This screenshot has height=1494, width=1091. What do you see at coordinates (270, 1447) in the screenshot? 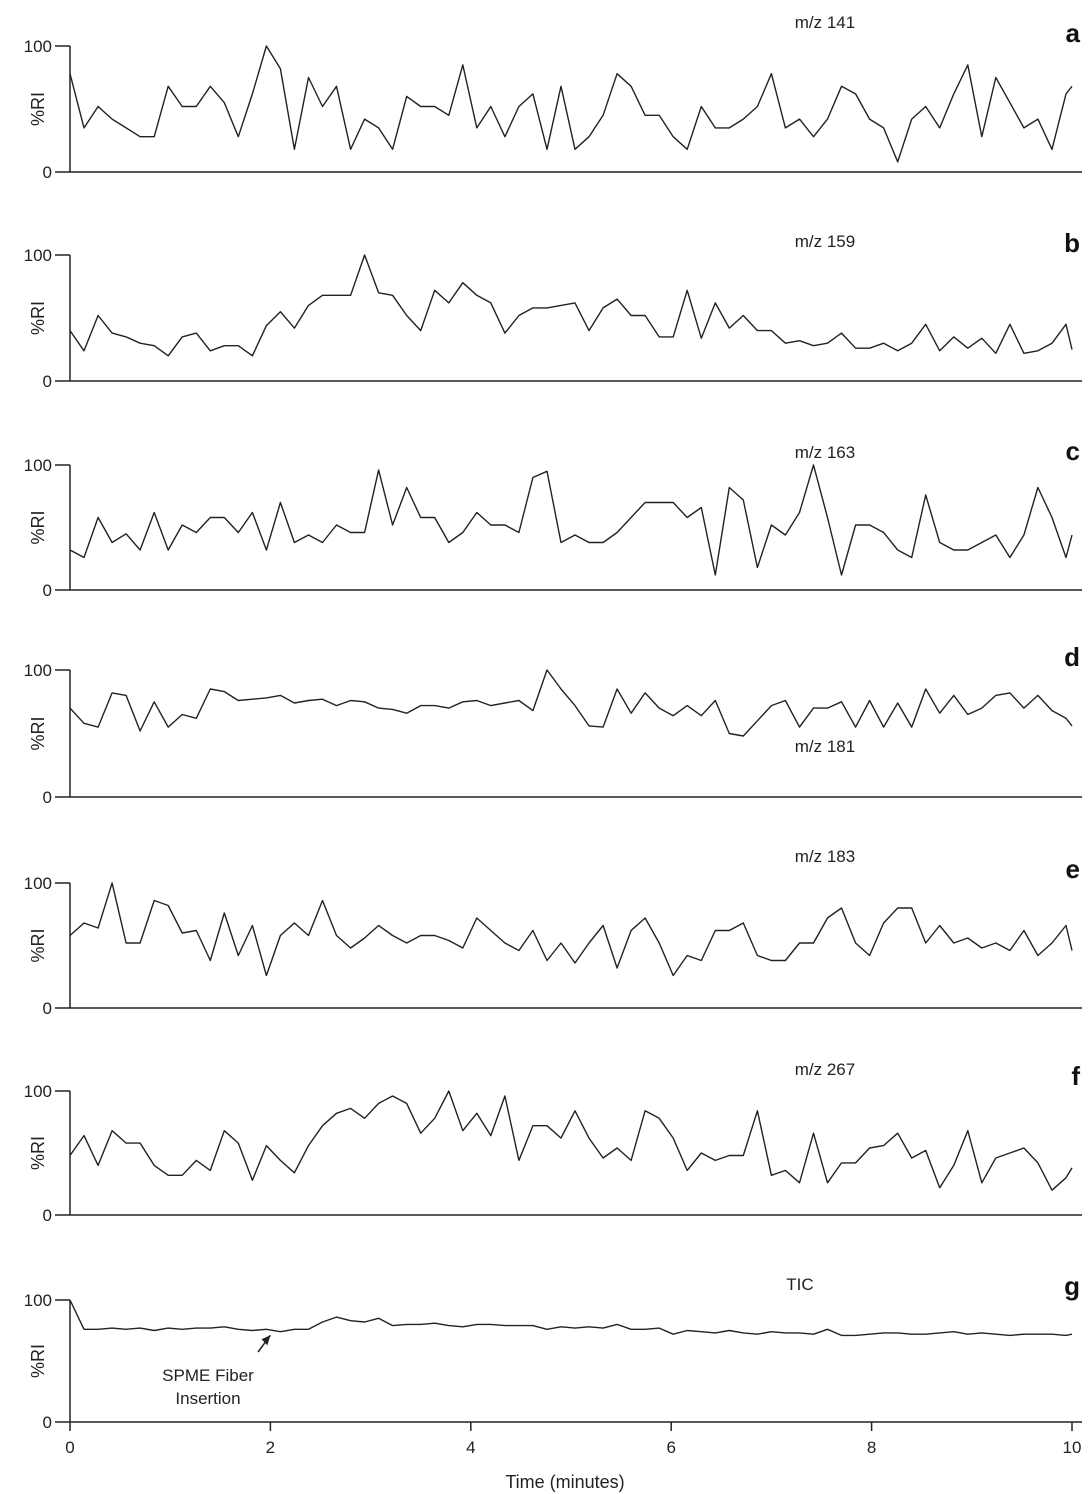
I see `x-tick-label-2: 2` at bounding box center [270, 1447].